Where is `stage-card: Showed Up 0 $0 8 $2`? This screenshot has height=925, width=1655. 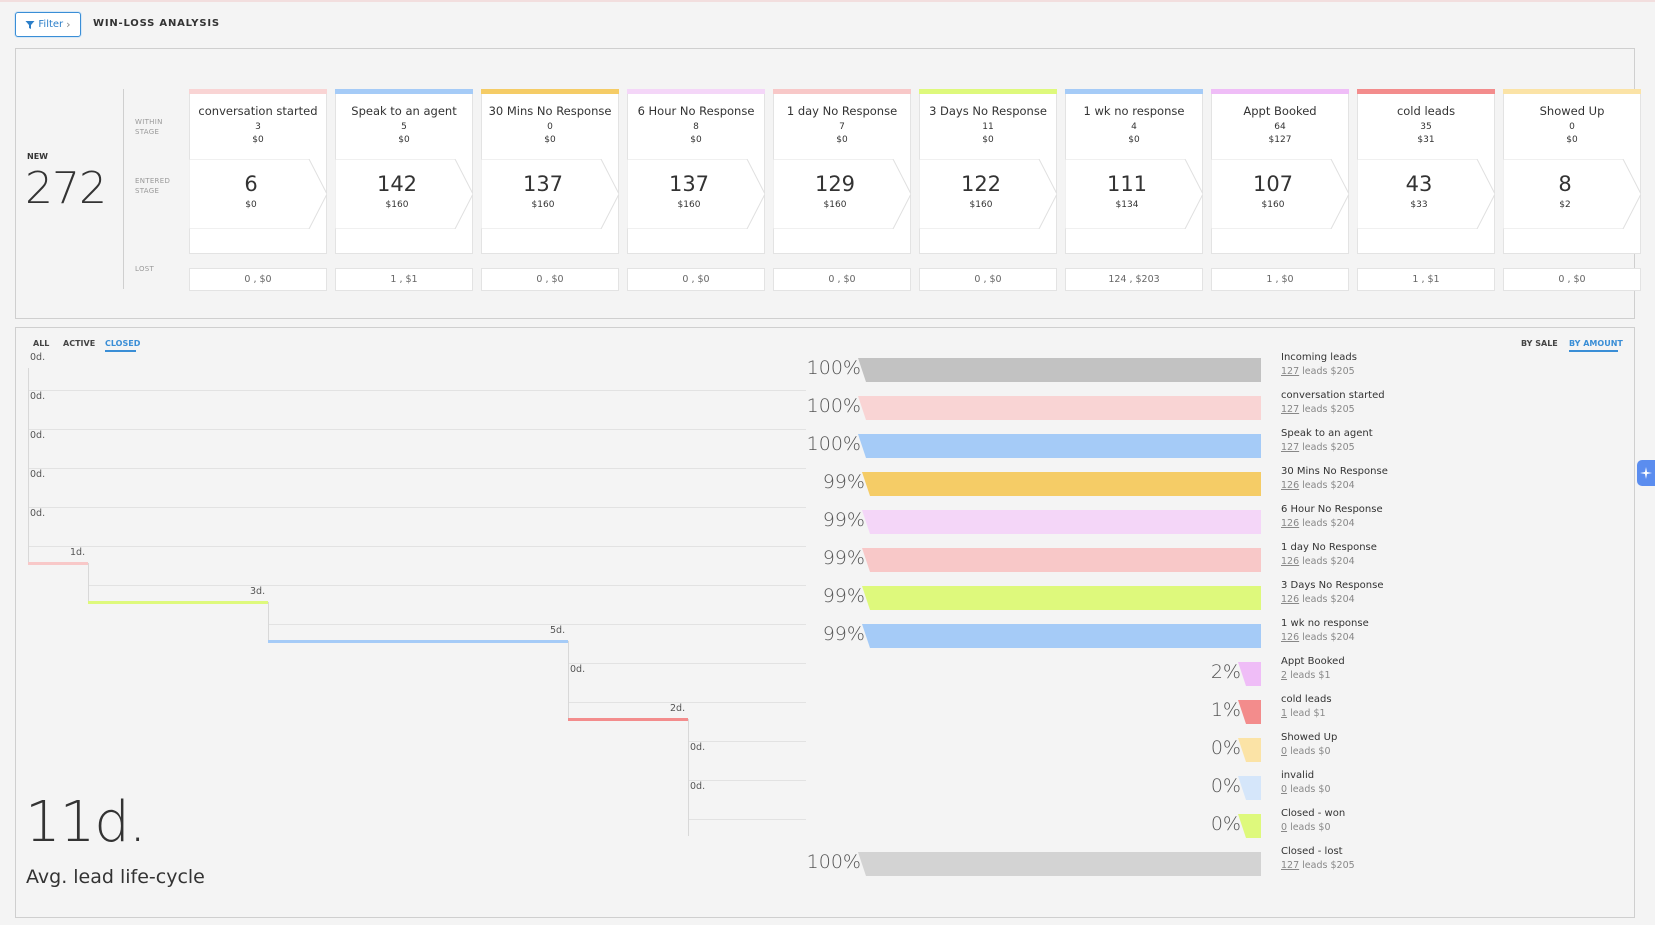 stage-card: Showed Up 0 $0 8 $2 is located at coordinates (1572, 171).